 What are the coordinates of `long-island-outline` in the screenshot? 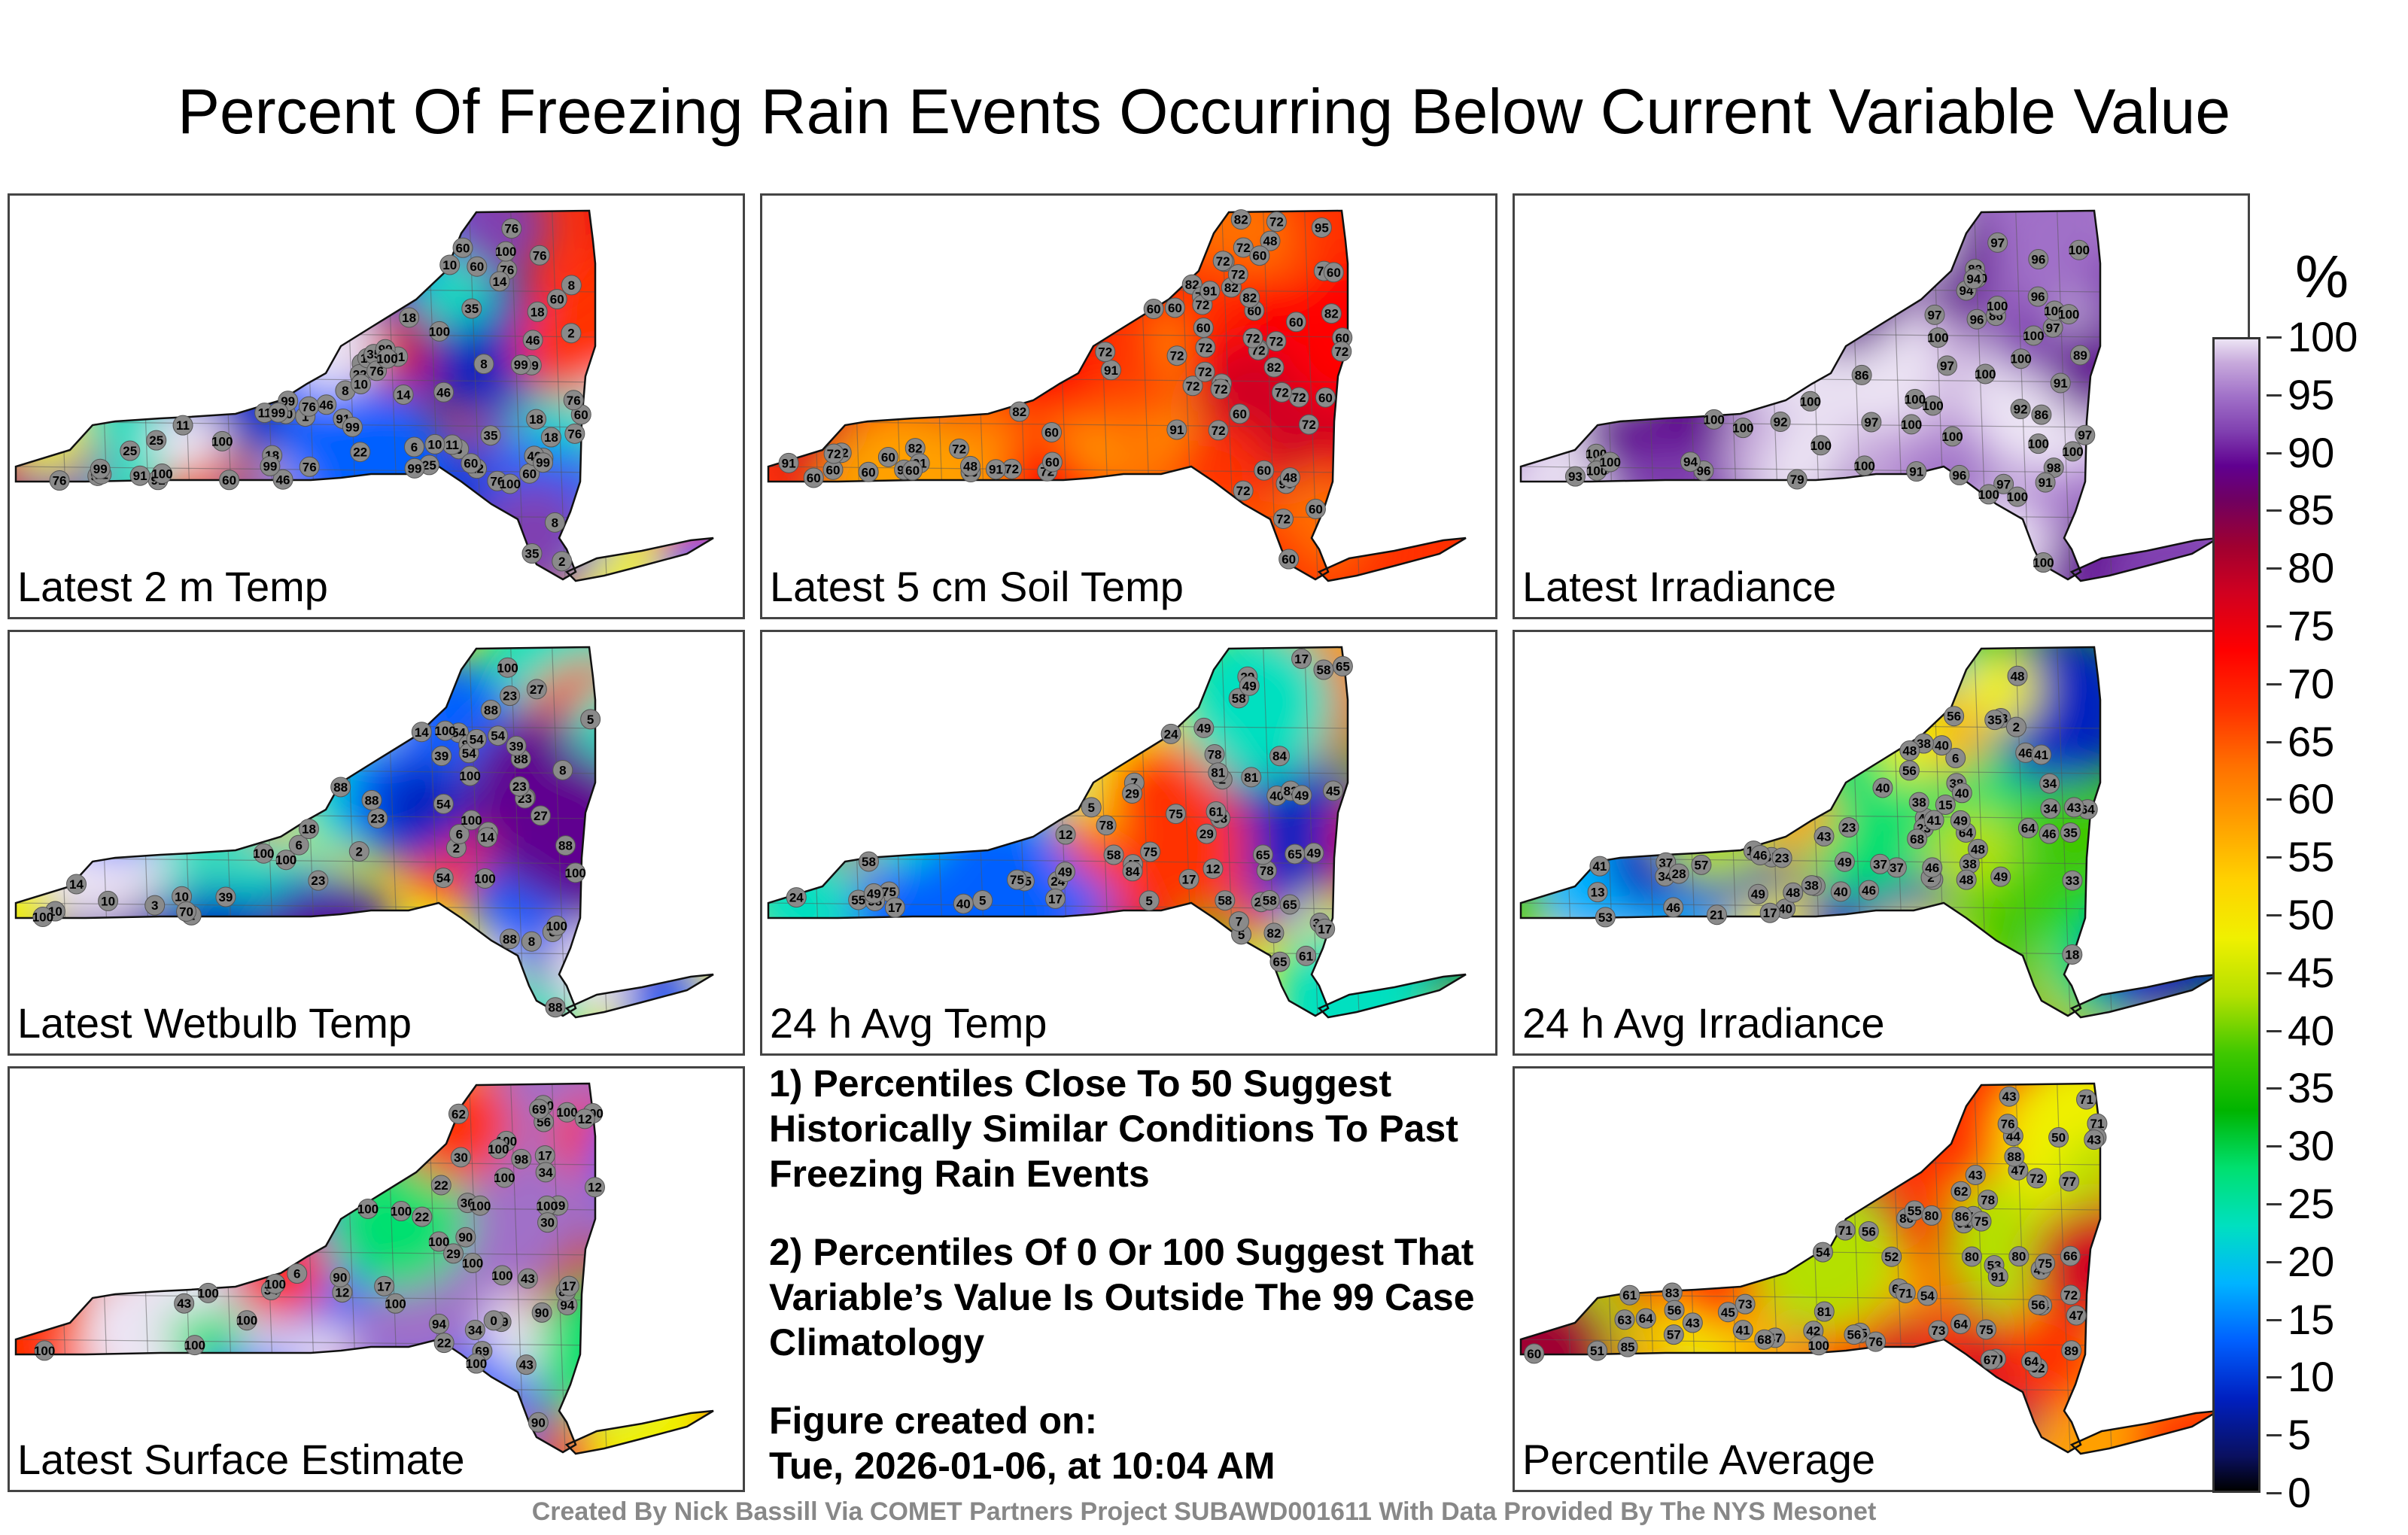 It's located at (639, 1432).